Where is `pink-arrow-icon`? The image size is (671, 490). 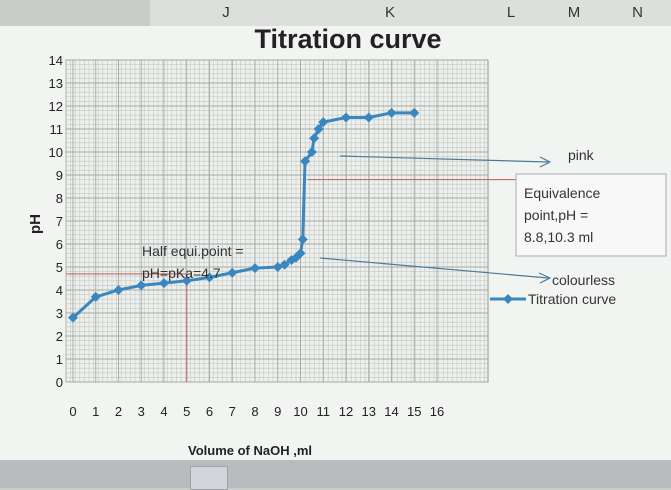
pink-arrow-icon is located at coordinates (545, 162).